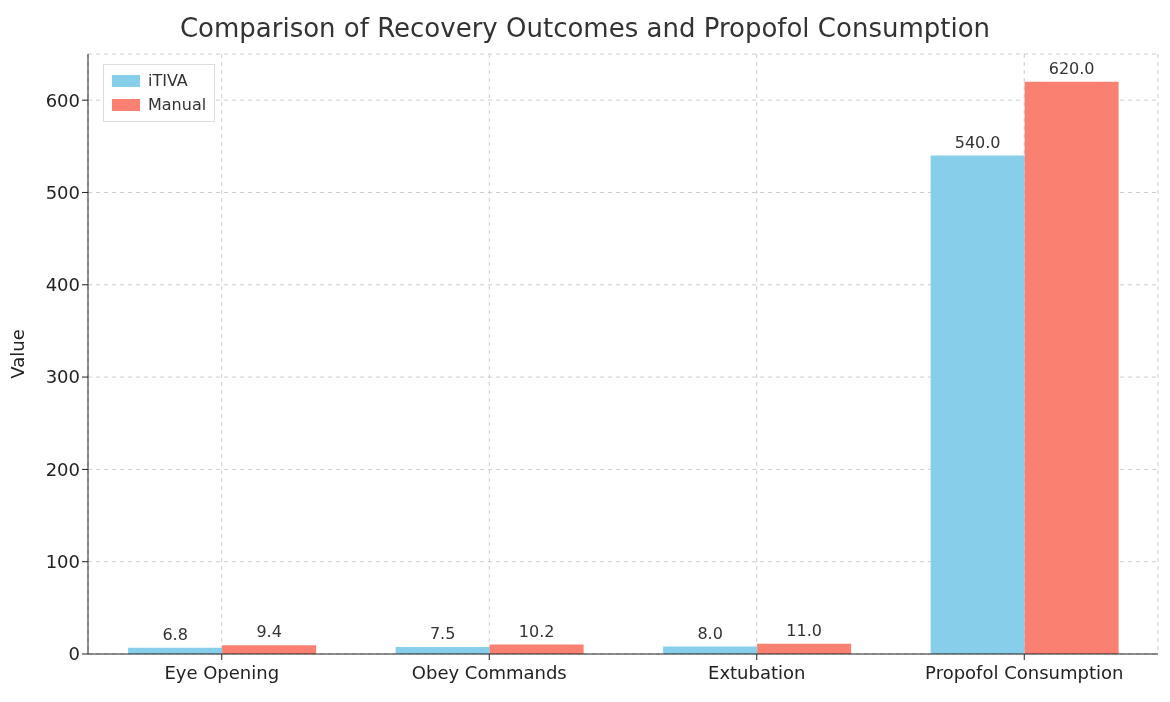 Image resolution: width=1170 pixels, height=702 pixels. I want to click on data-label: 11.0, so click(804, 630).